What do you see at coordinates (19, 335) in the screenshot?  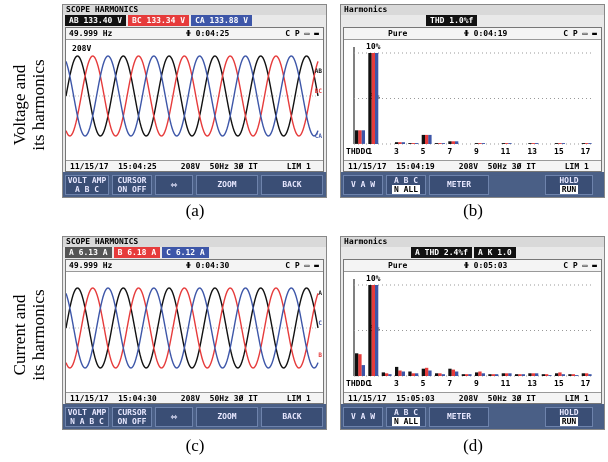 I see `row-label-current-line1: Current and` at bounding box center [19, 335].